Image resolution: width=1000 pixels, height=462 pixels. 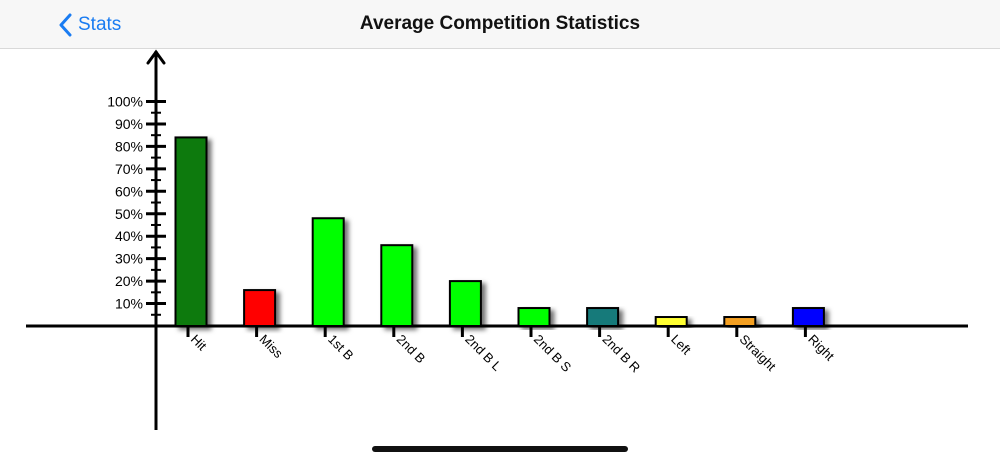 I want to click on y-tick-label: 10%, so click(x=129, y=304).